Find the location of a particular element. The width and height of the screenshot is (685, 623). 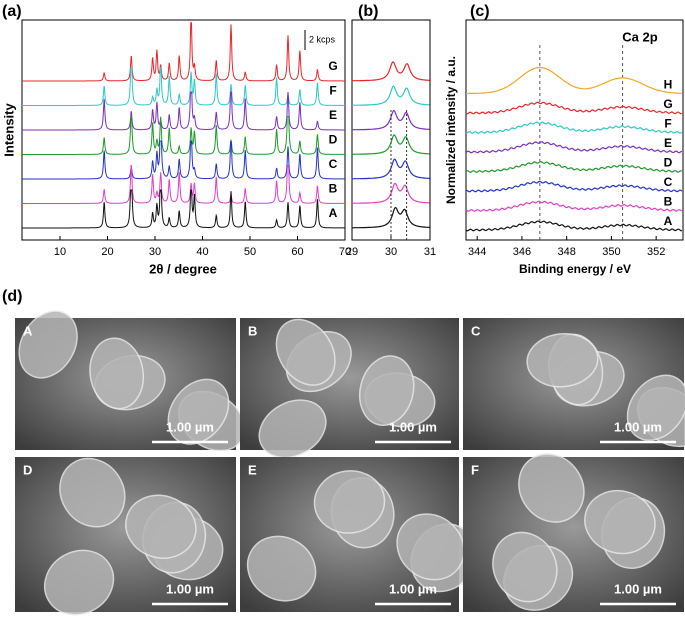

panel-label: (d) is located at coordinates (12, 296).